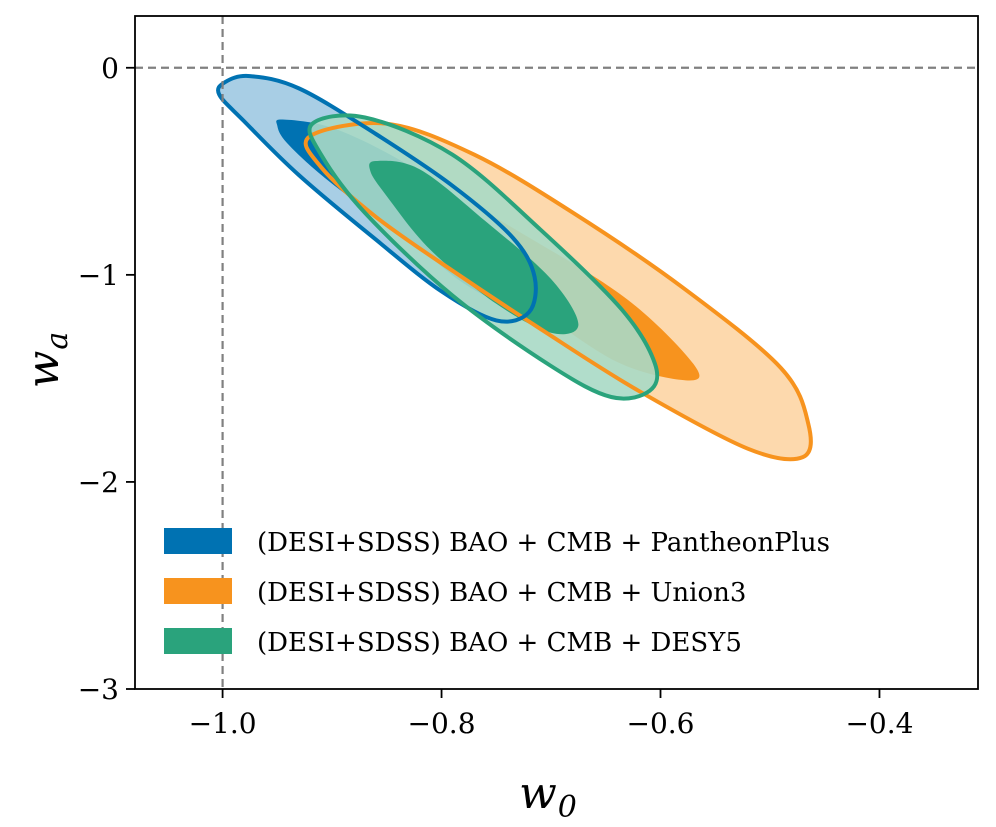 The height and width of the screenshot is (827, 996). I want to click on legend-swatch-pantheonplus, so click(198, 541).